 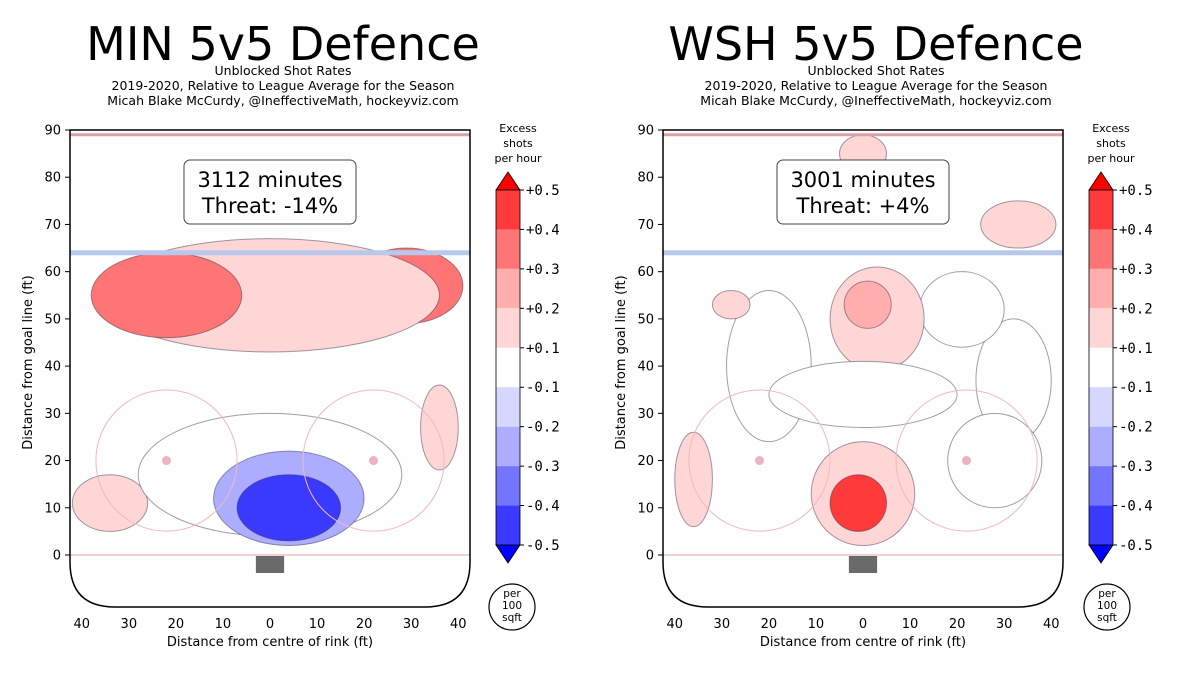 I want to click on x-axis-label: Distance from centre of rink (ft), so click(x=863, y=642).